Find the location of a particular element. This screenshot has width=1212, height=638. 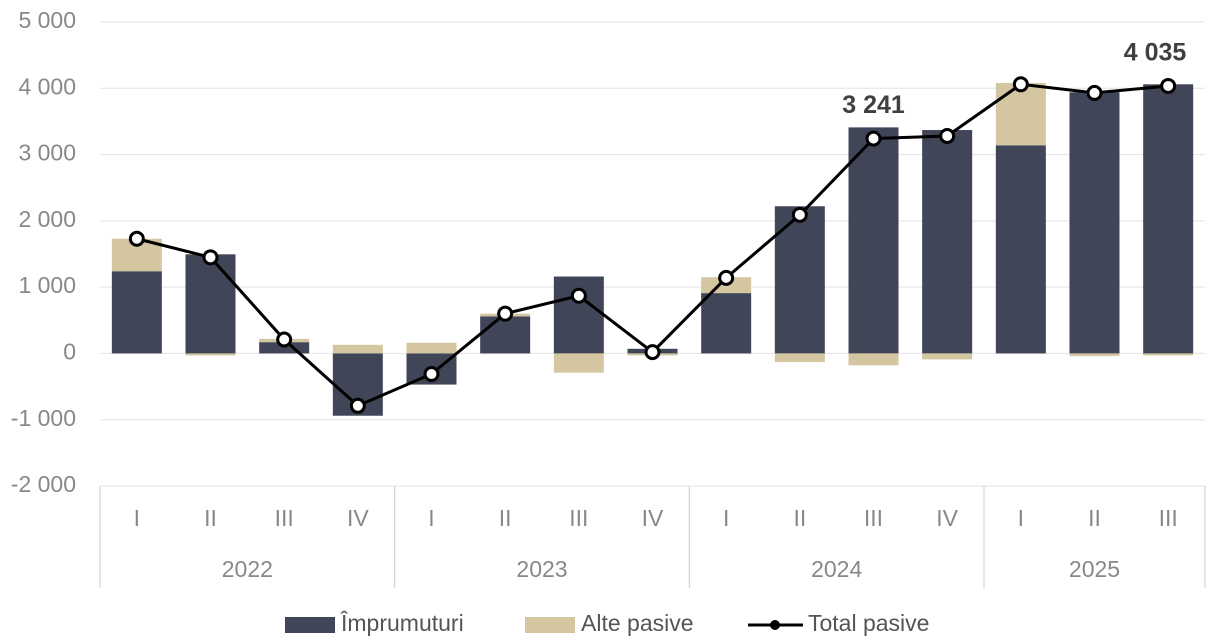

y-tick-label: 5 000 is located at coordinates (47, 20).